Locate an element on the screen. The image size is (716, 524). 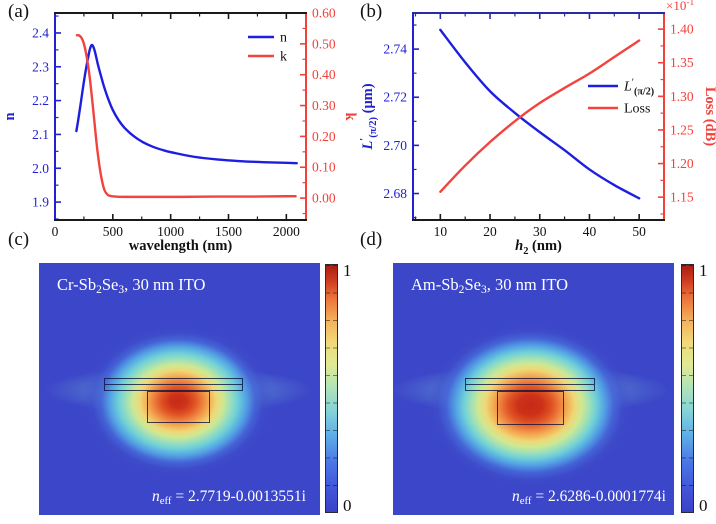
colorbar-d-max-label: 1 is located at coordinates (703, 270).